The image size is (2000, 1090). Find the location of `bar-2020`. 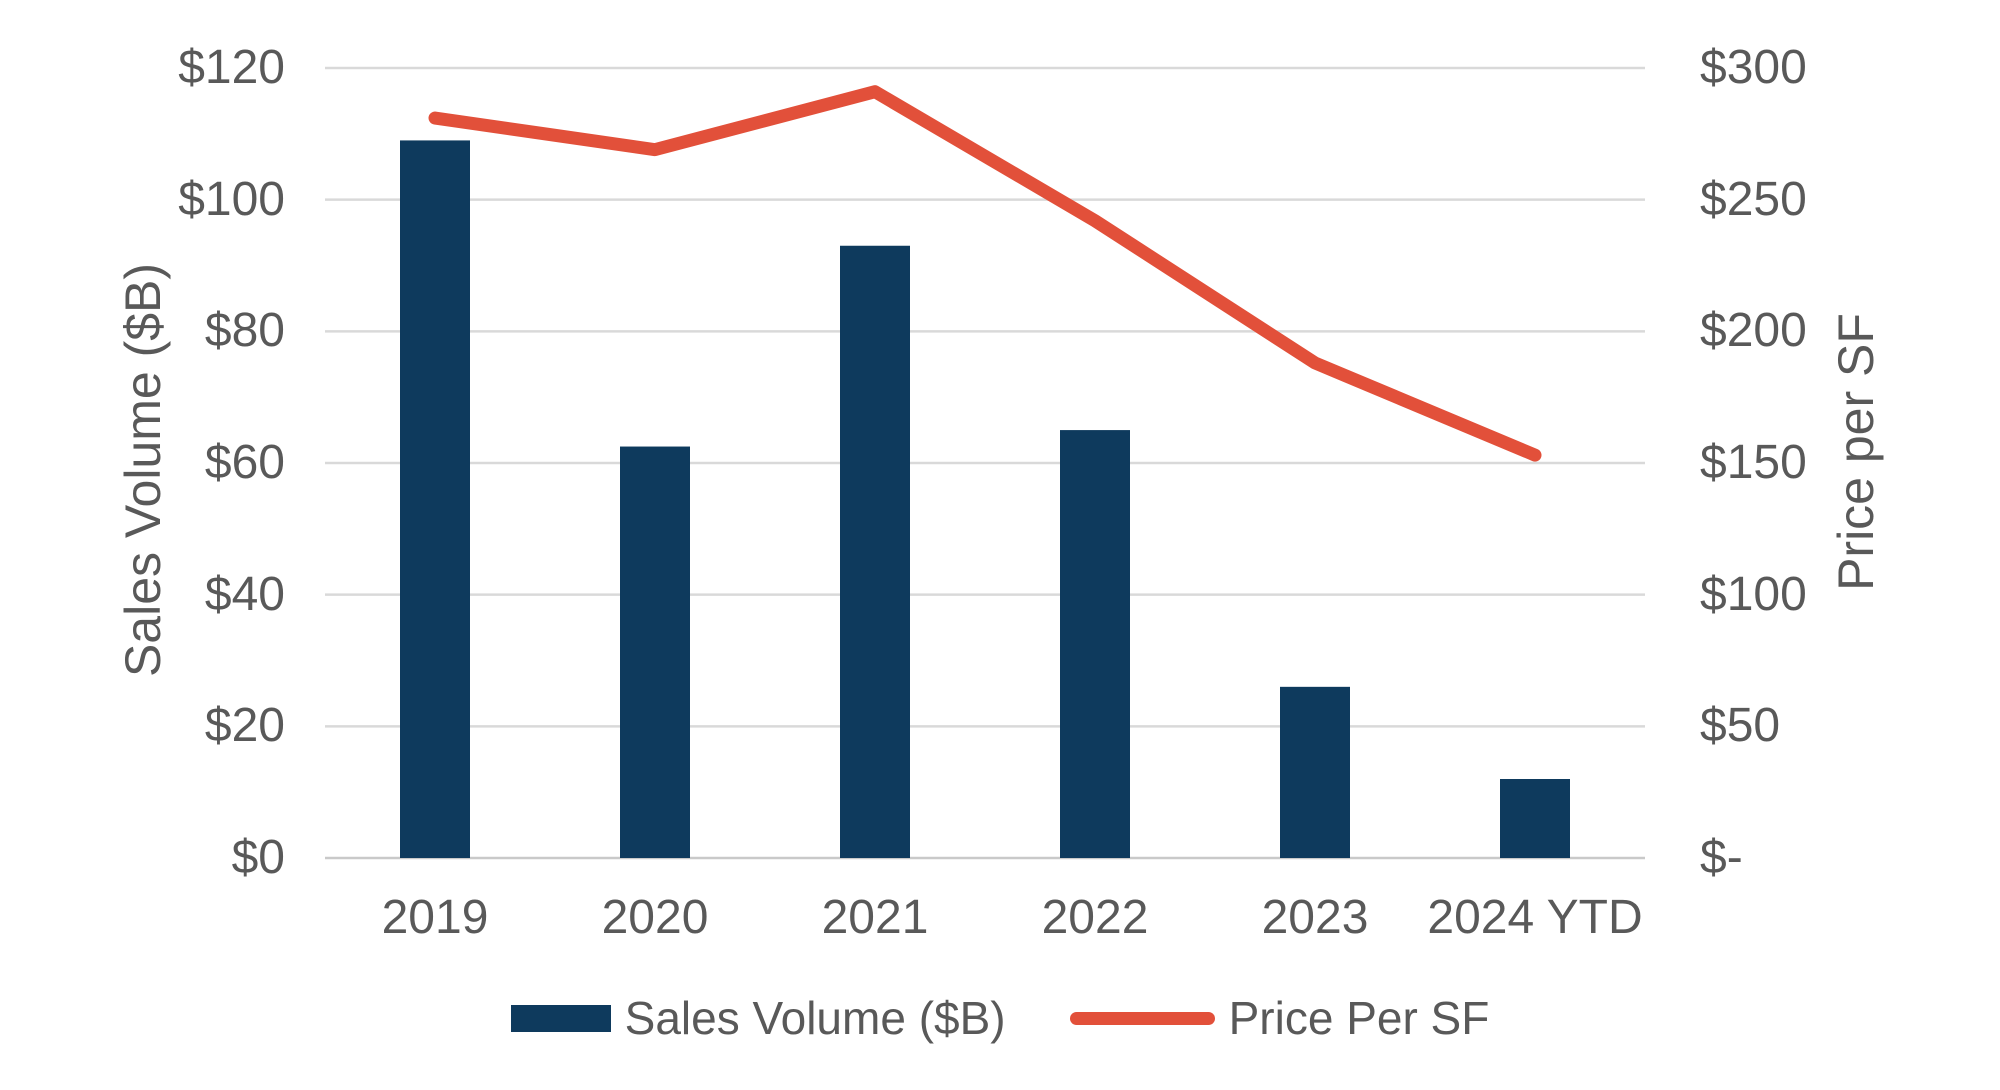

bar-2020 is located at coordinates (655, 652).